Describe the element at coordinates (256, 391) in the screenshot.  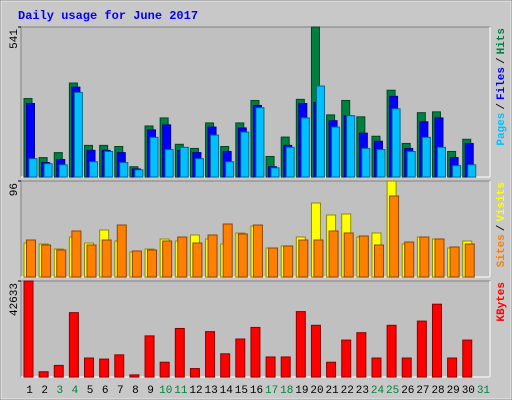
I see `x-tick-label: 16` at that location.